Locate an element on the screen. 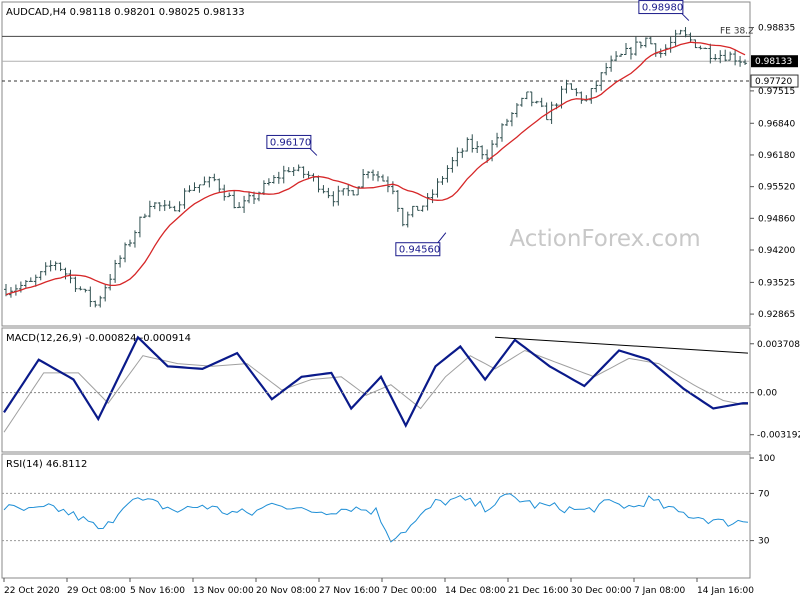 This screenshot has width=800, height=600. price-ytick-label: 0.94860 is located at coordinates (776, 219).